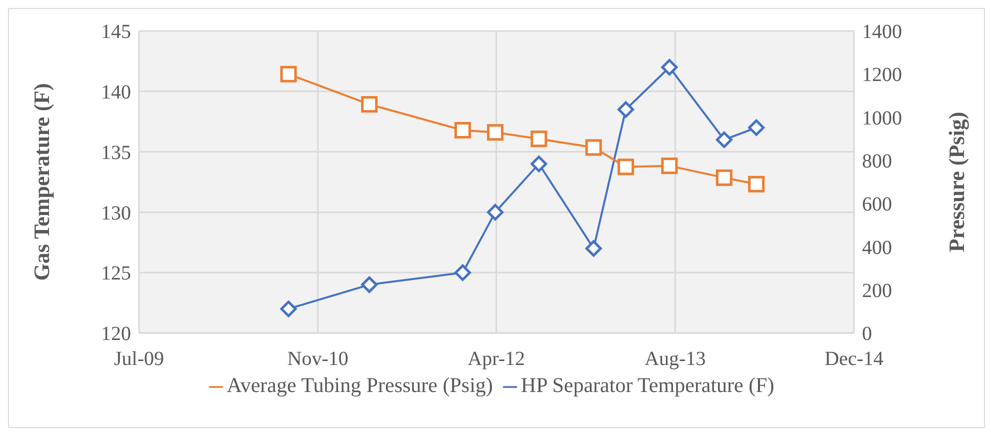  Describe the element at coordinates (882, 32) in the screenshot. I see `y2-tick-label: 1400` at that location.